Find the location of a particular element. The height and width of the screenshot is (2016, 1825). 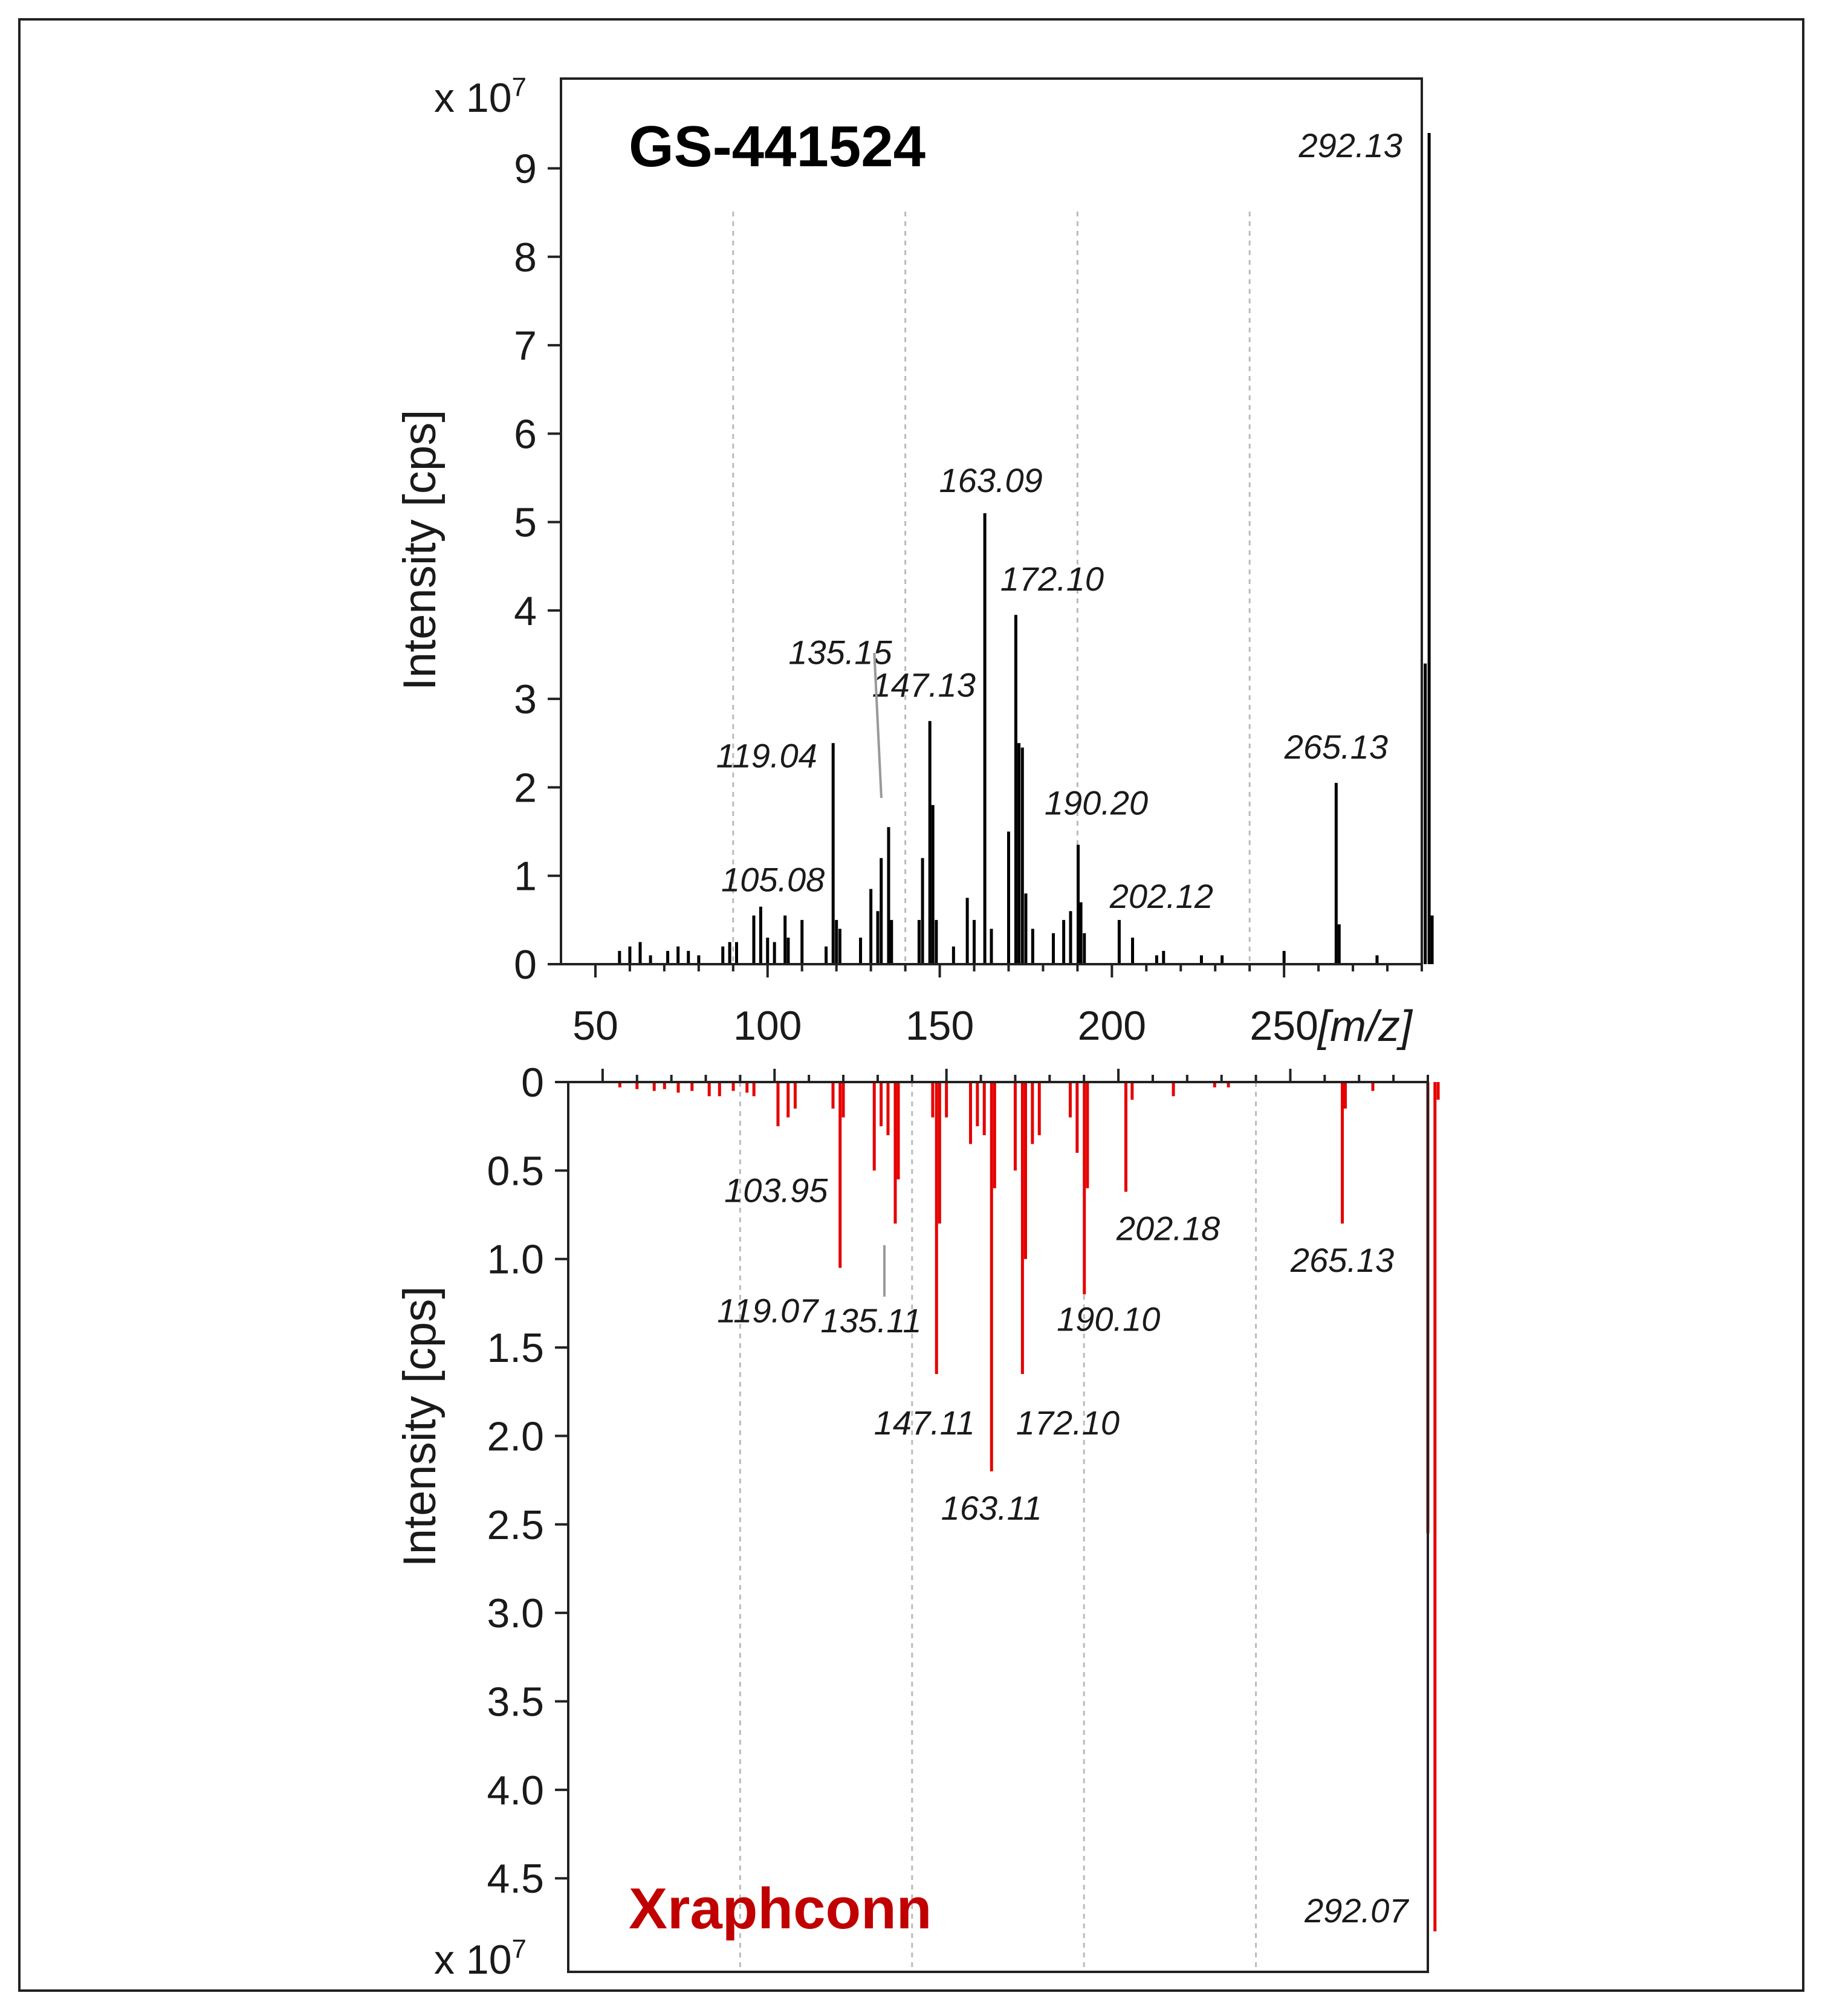

y-tick-label: 1.0 is located at coordinates (516, 1260).